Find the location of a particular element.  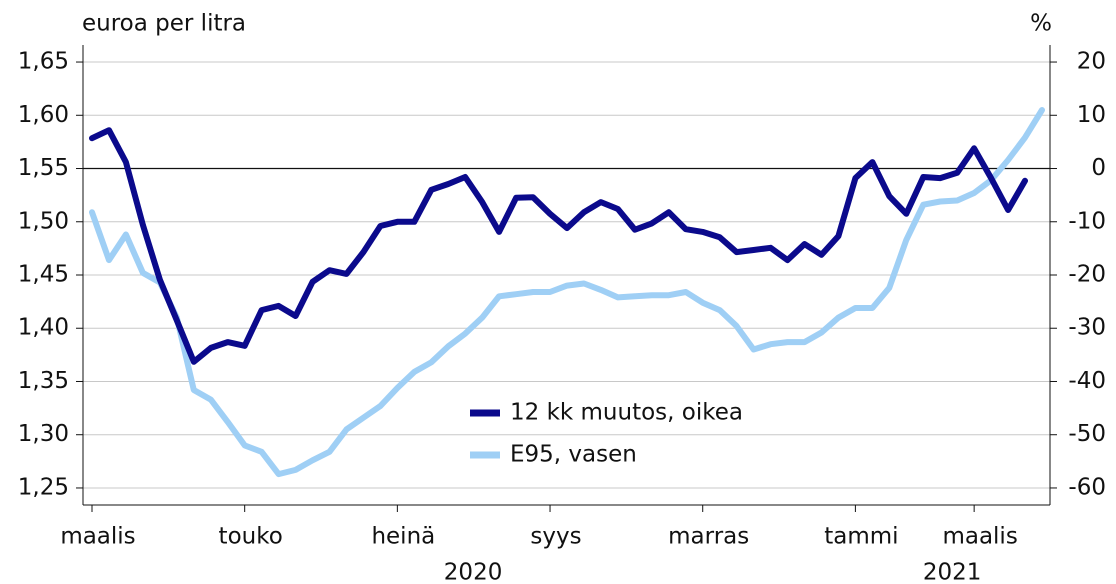

y-tick-label: 1,25 is located at coordinates (43, 487).